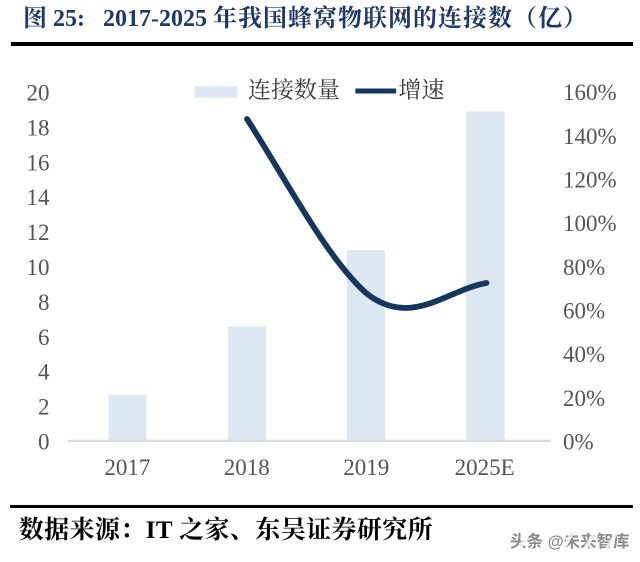 Image resolution: width=640 pixels, height=562 pixels. I want to click on svg-text: 2019, so click(366, 467).